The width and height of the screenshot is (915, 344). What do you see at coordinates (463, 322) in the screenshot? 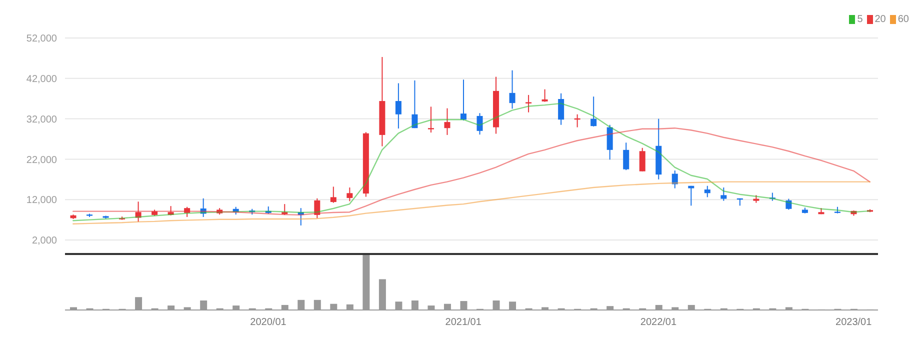
I see `x-tick-label: 2021/01` at bounding box center [463, 322].